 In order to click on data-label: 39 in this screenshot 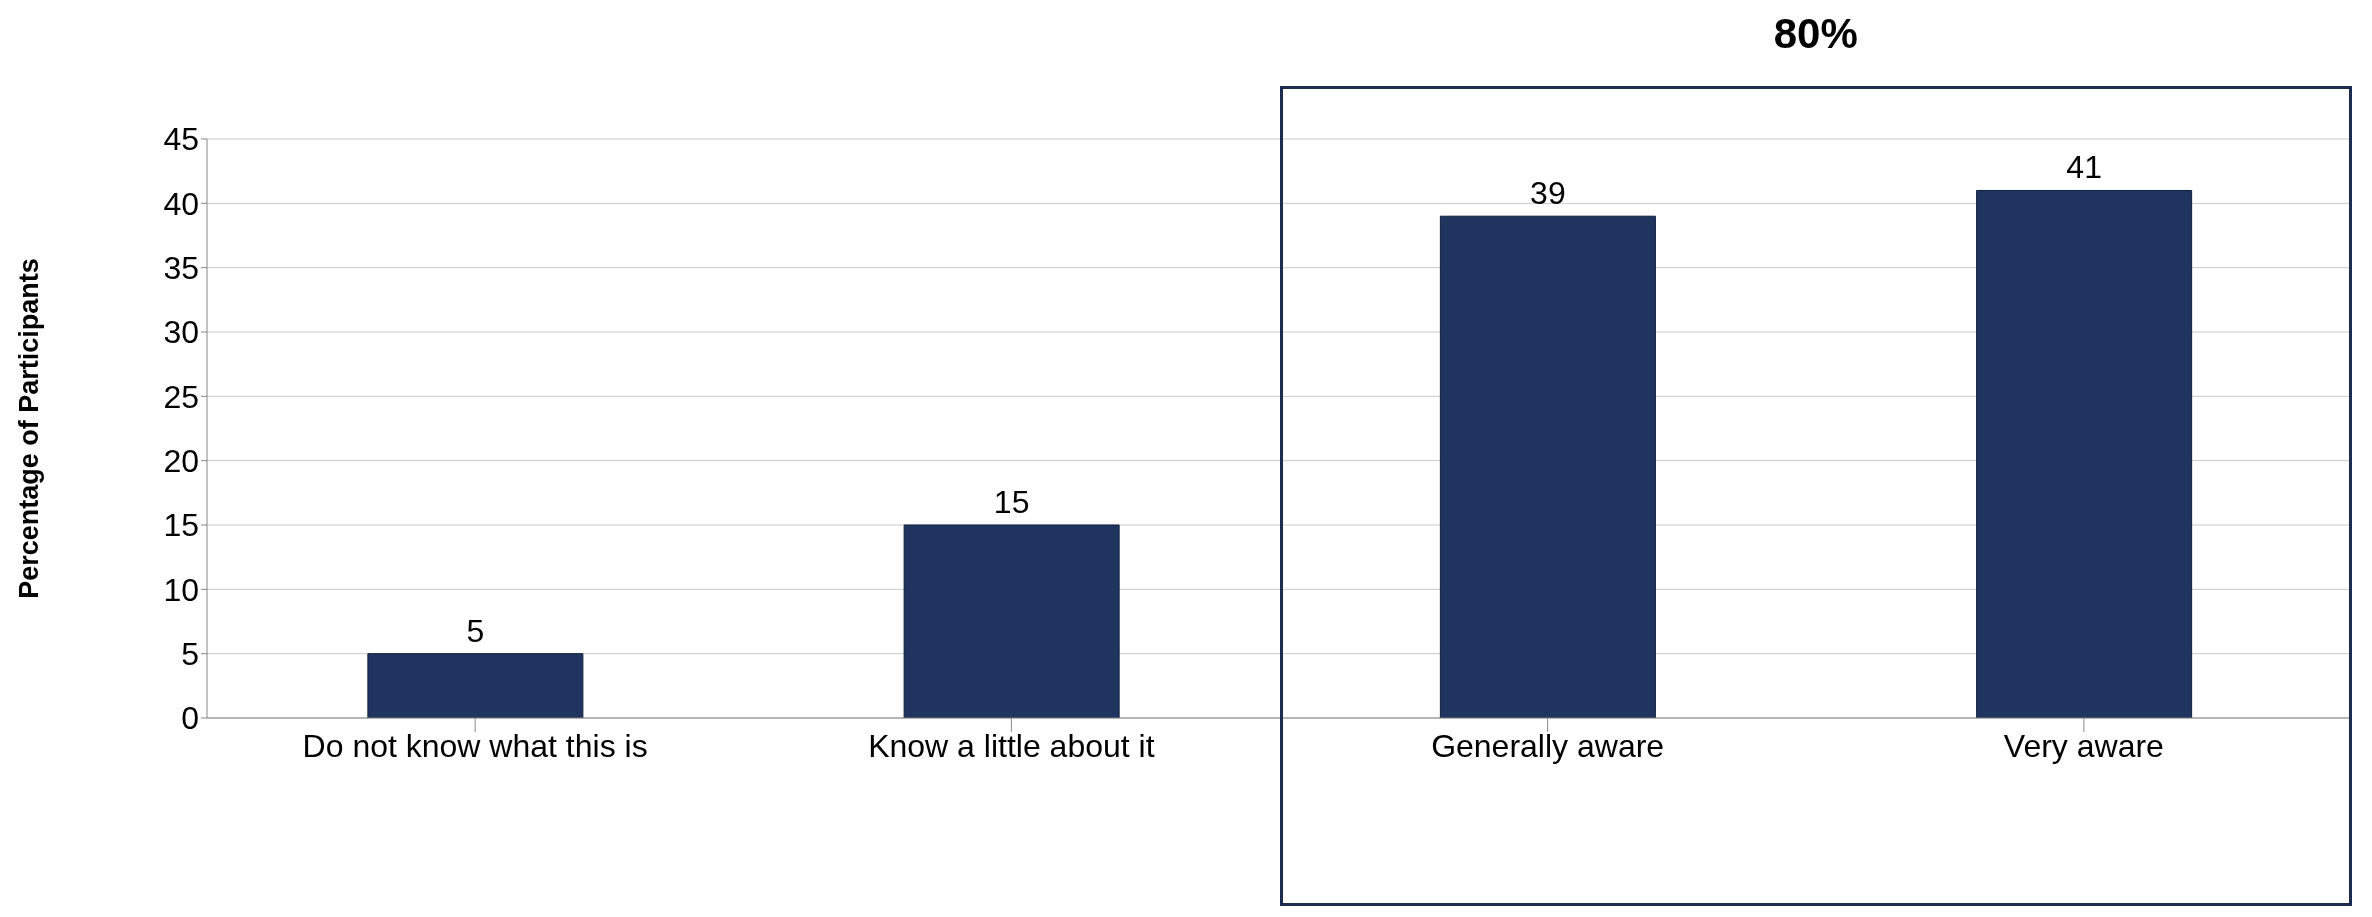, I will do `click(1548, 193)`.